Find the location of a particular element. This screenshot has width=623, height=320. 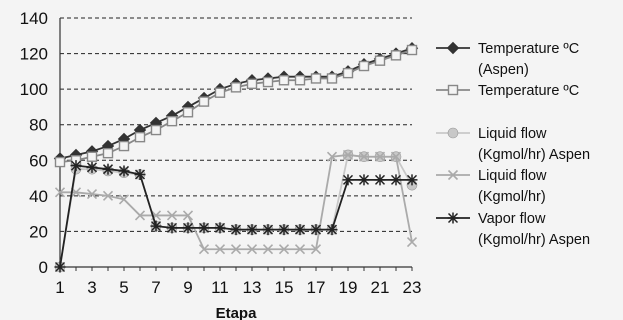

y-tick-label: 60 is located at coordinates (38, 160).